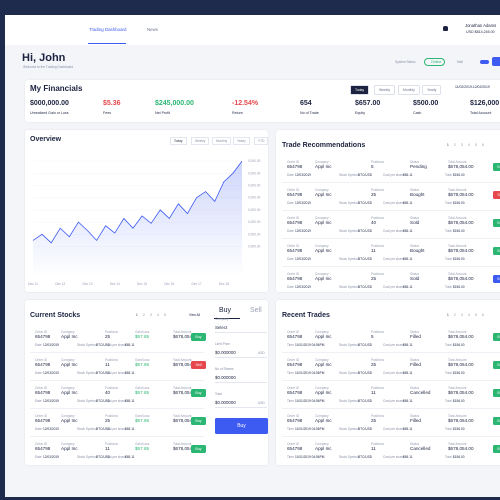  What do you see at coordinates (195, 315) in the screenshot?
I see `view-all-link: View All` at bounding box center [195, 315].